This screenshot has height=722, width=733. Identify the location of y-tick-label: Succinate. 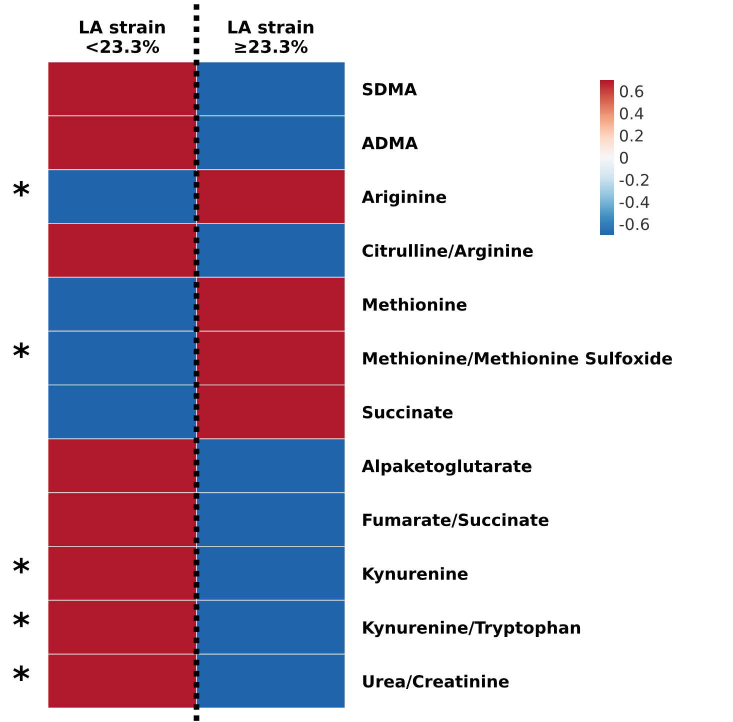
(407, 412).